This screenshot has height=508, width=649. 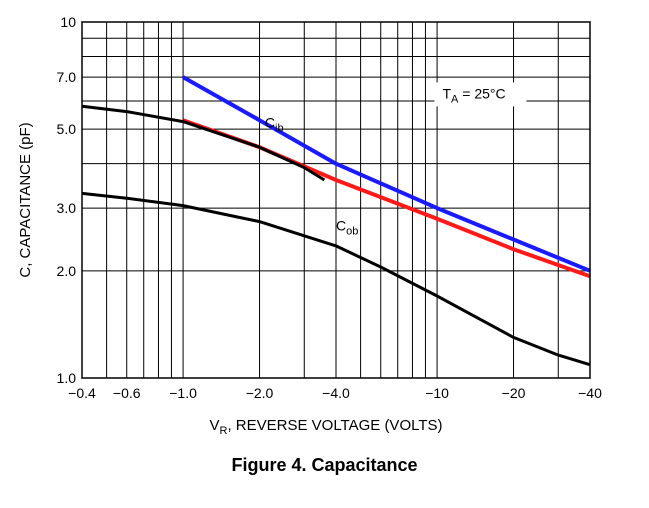 What do you see at coordinates (473, 95) in the screenshot?
I see `annotation-ta: TA = 25°C` at bounding box center [473, 95].